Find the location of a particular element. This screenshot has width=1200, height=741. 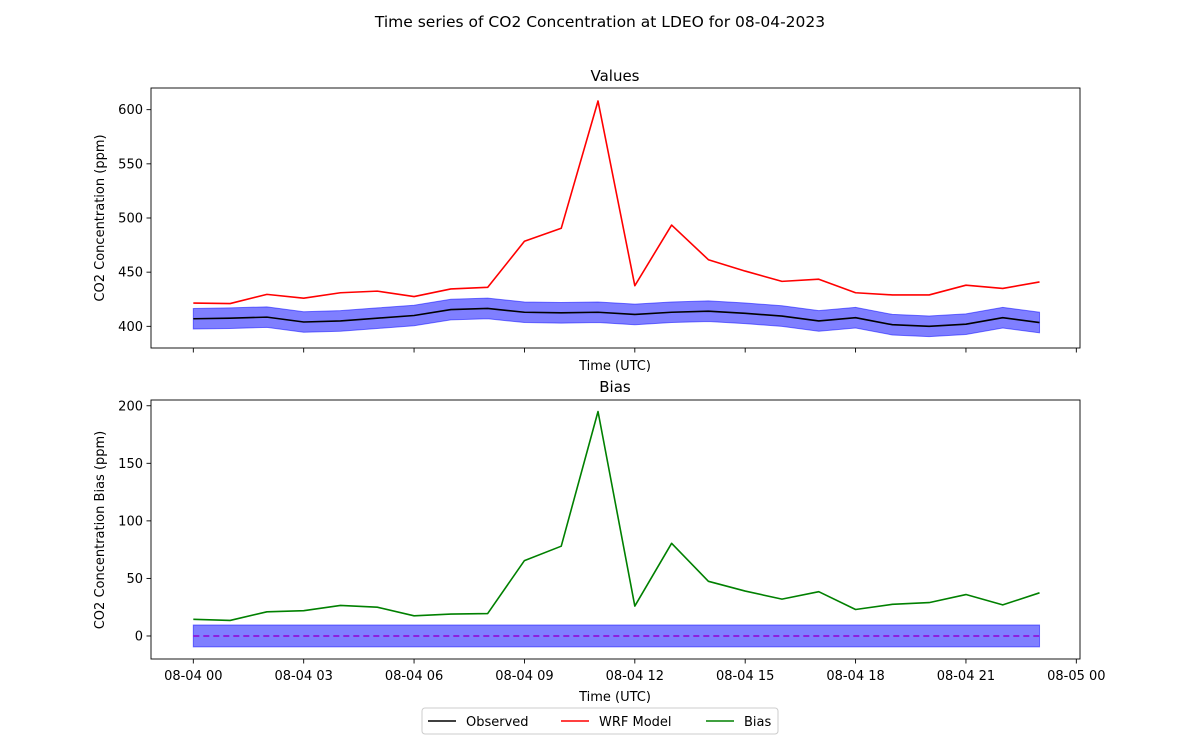

bias-xtick-label: 08-04 12 is located at coordinates (635, 676).